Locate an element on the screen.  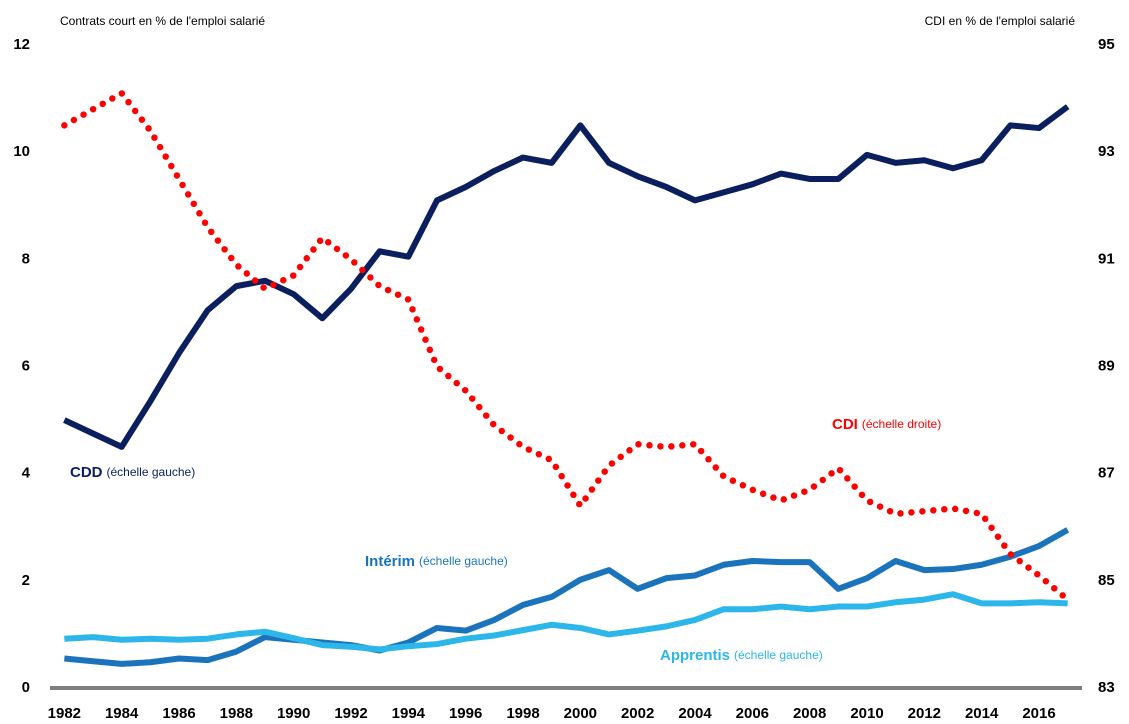
y2-tick-label: 85 is located at coordinates (1106, 580).